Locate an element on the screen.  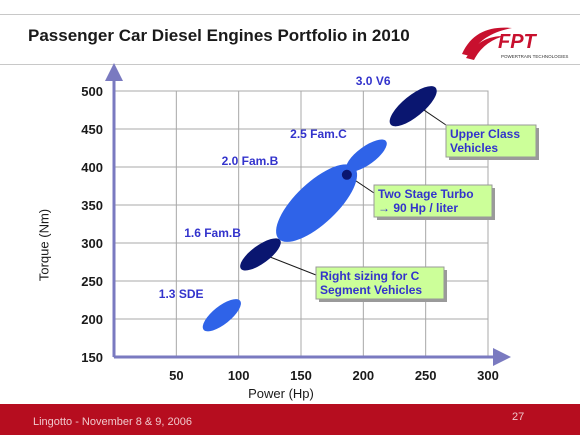
footer-bar: Lingotto - November 8 & 9, 2006 27 is located at coordinates (290, 419).